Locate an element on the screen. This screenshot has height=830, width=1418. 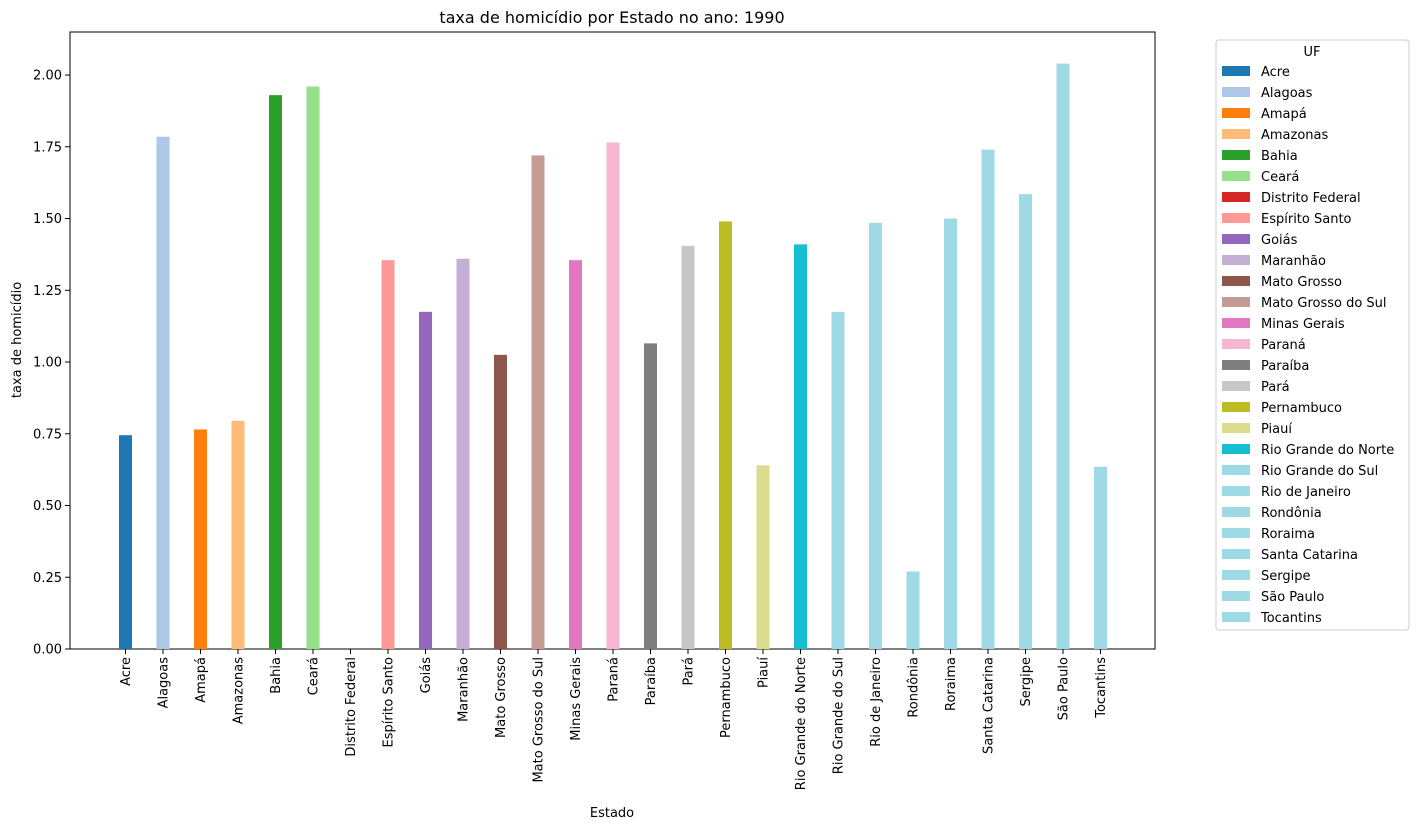
y-tick-label: 0.75 is located at coordinates (47, 434).